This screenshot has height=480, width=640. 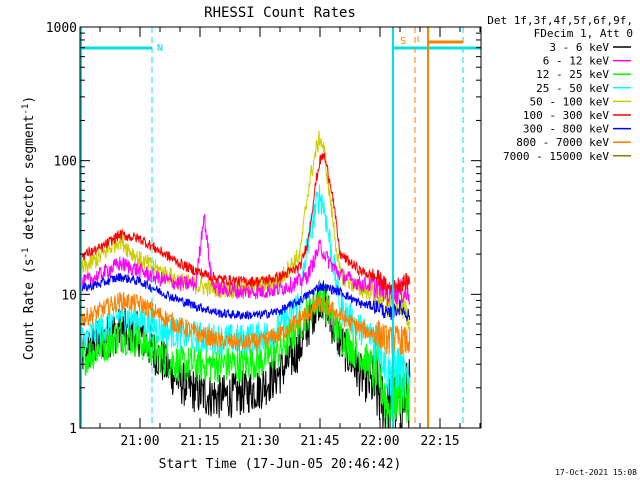 I want to click on x-tick-label: 22:15, so click(x=439, y=441).